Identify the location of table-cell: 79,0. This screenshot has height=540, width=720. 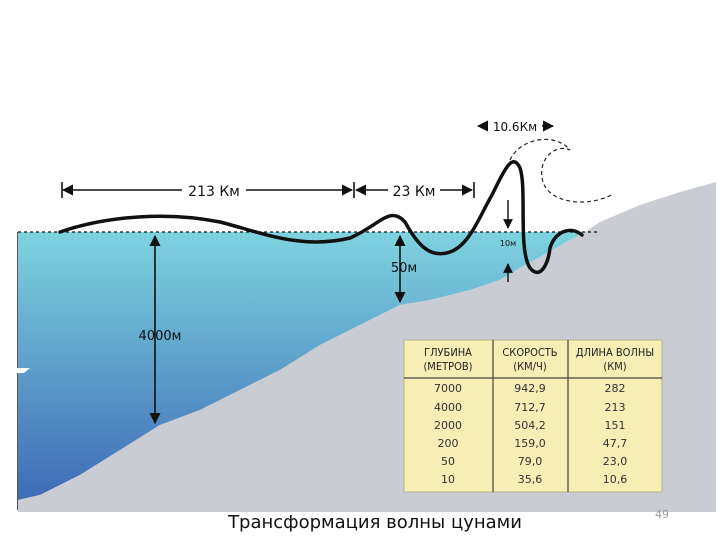
(530, 461).